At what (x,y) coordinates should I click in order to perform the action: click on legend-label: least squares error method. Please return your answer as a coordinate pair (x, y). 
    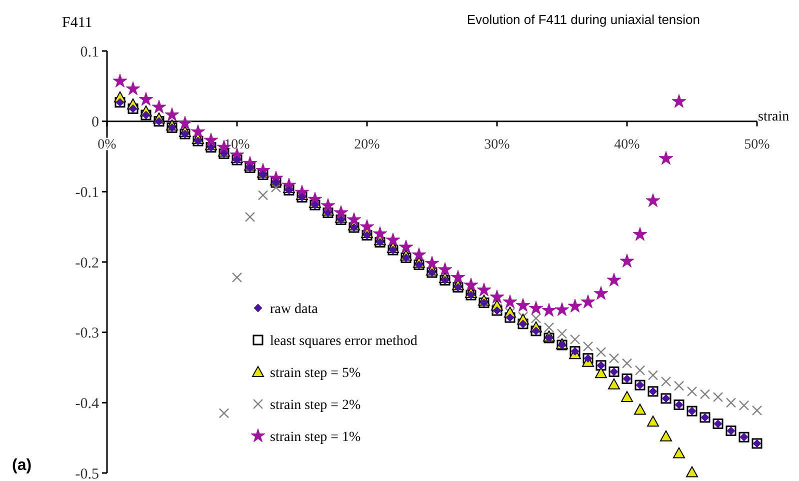
    Looking at the image, I should click on (344, 341).